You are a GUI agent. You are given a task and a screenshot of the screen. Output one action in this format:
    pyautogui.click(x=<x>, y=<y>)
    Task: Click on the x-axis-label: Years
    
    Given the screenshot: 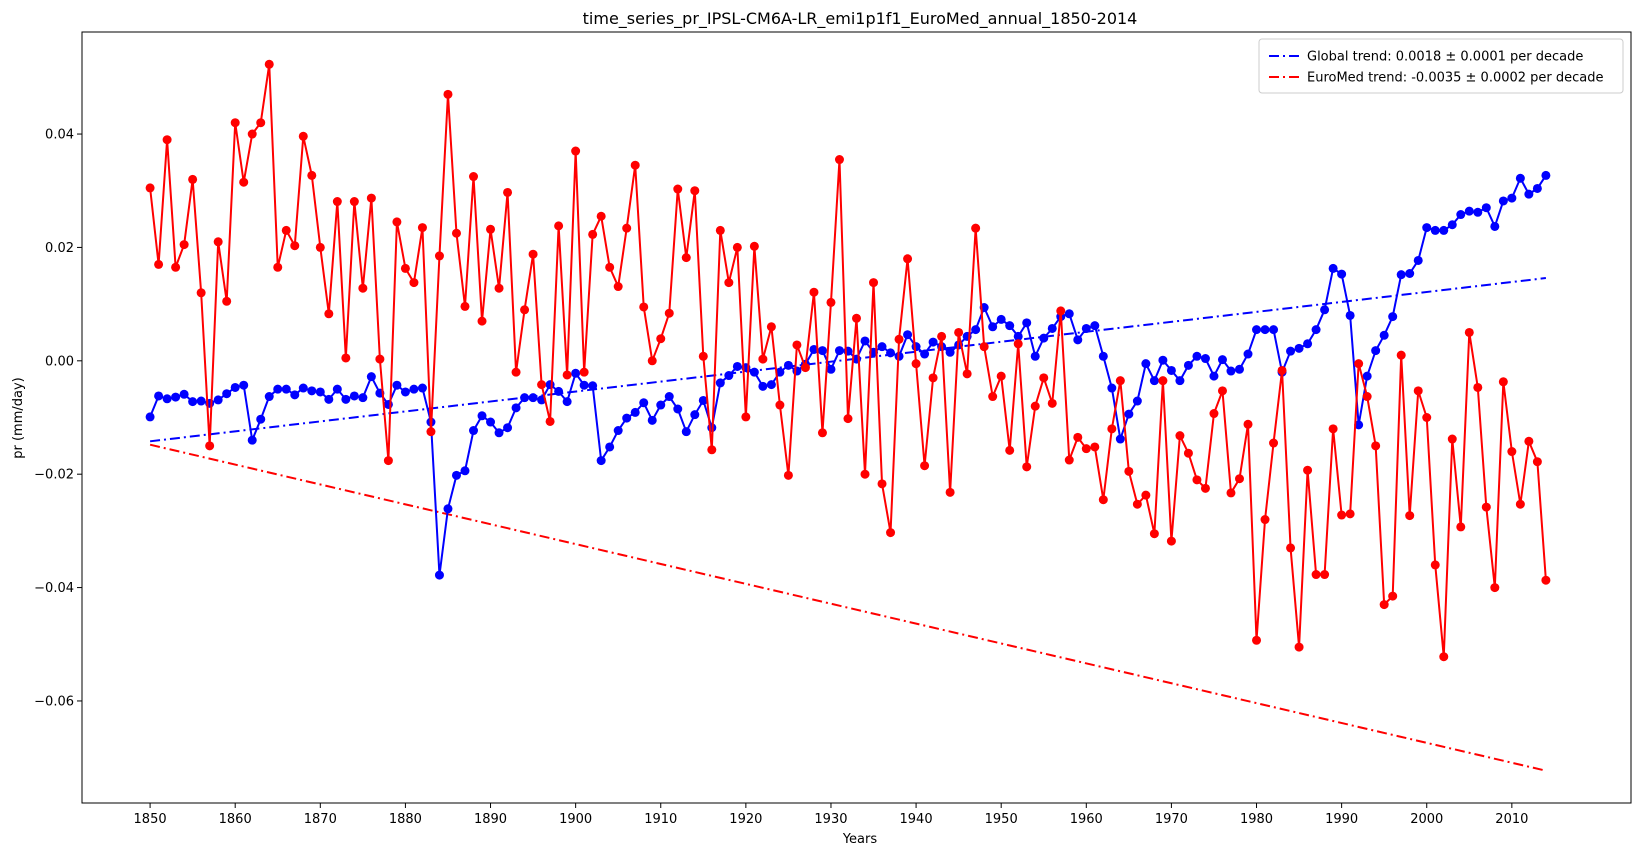 What is the action you would take?
    pyautogui.click(x=860, y=839)
    